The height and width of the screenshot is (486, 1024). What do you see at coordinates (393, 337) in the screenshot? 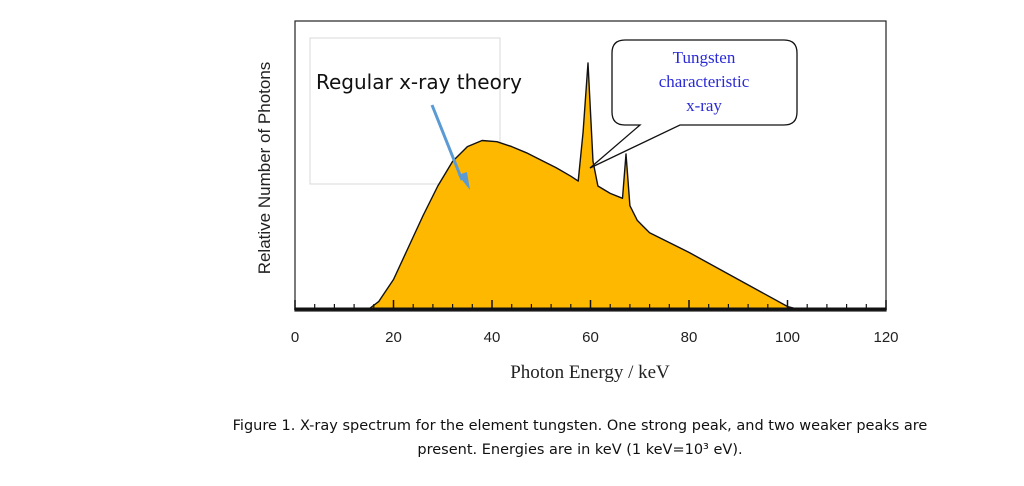
I see `x-tick-label: 20` at bounding box center [393, 337].